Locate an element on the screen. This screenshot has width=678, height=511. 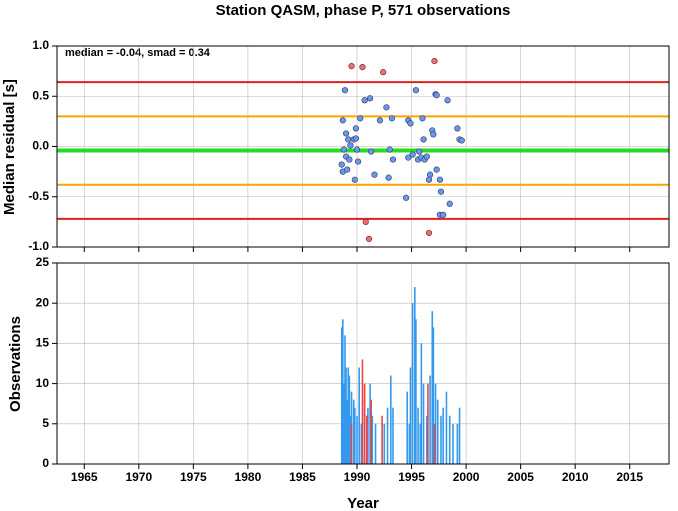
x-tick-label: 1965 is located at coordinates (84, 477).